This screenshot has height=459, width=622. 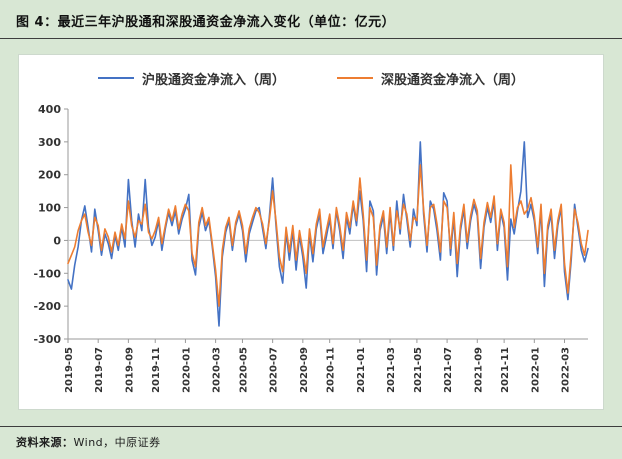 I want to click on source-text: Wind，中原证券, so click(x=117, y=442).